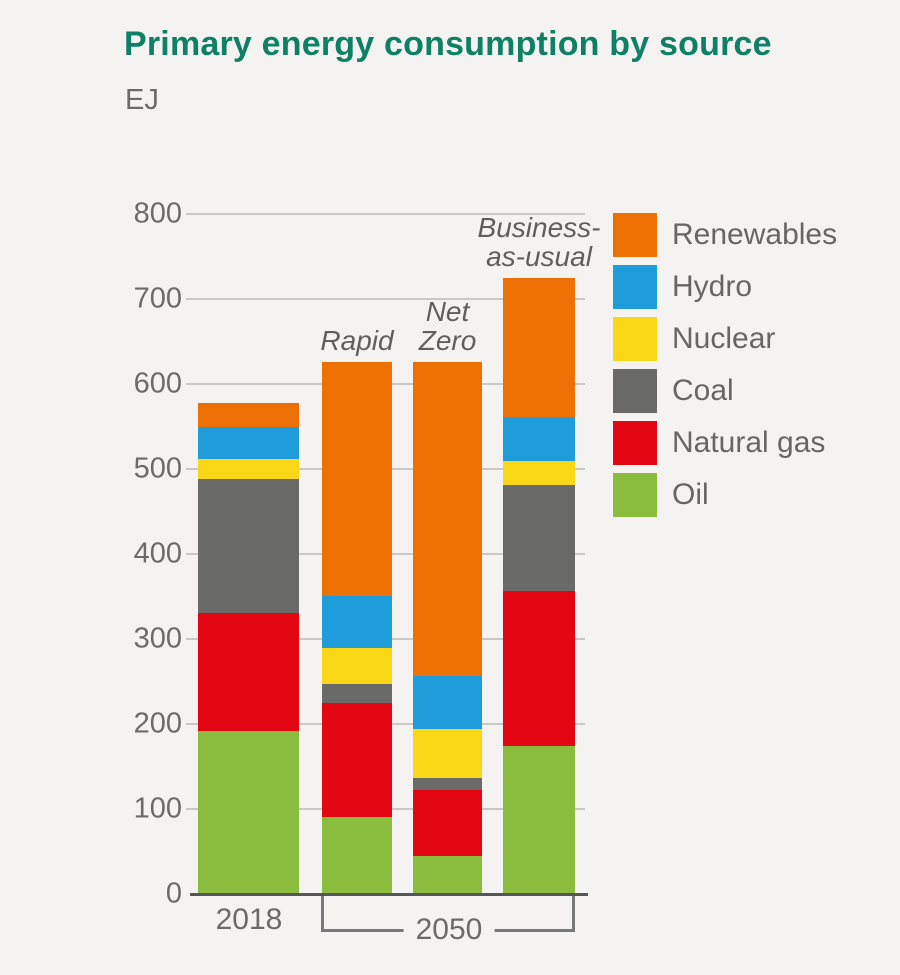 This screenshot has height=975, width=900. I want to click on y-tick-label-400: 400, so click(157, 553).